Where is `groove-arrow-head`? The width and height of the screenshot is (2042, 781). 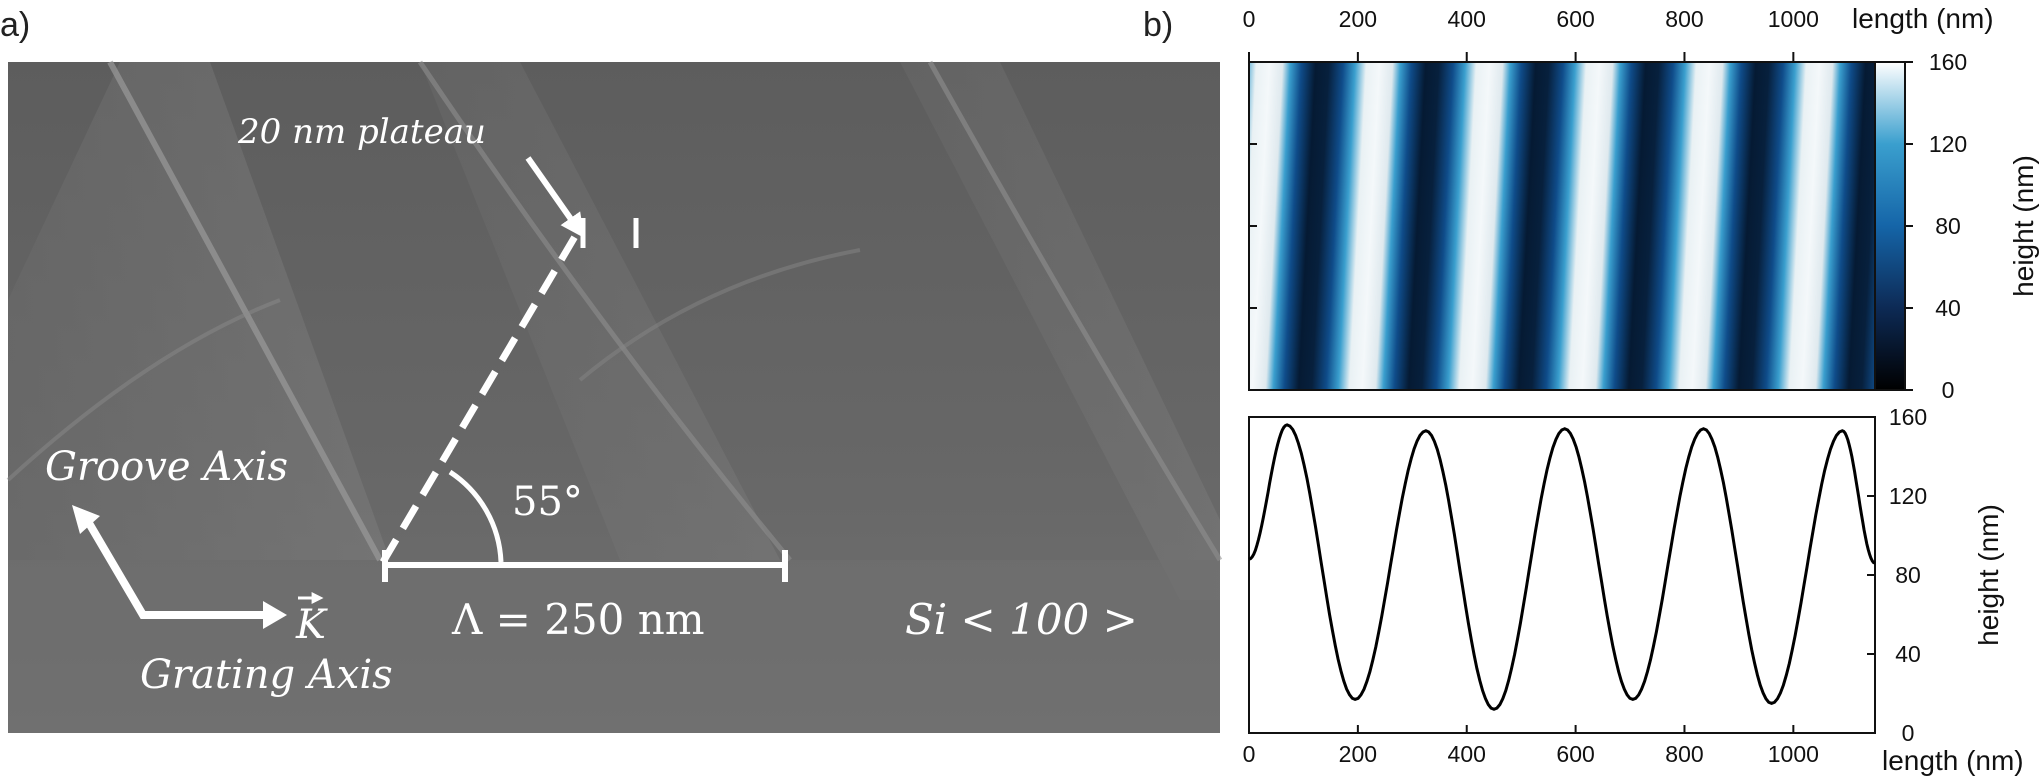
groove-arrow-head is located at coordinates (86, 519).